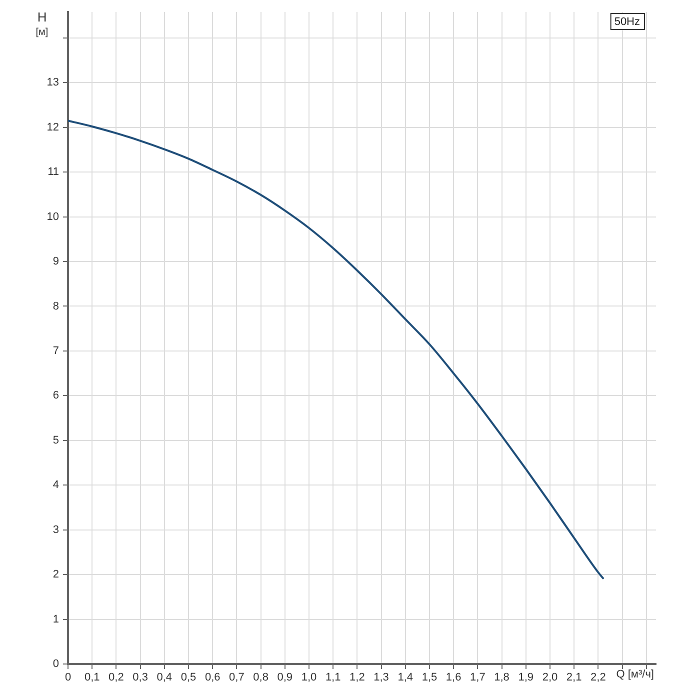 Image resolution: width=700 pixels, height=700 pixels. I want to click on y-tick-label: 6, so click(55, 396).